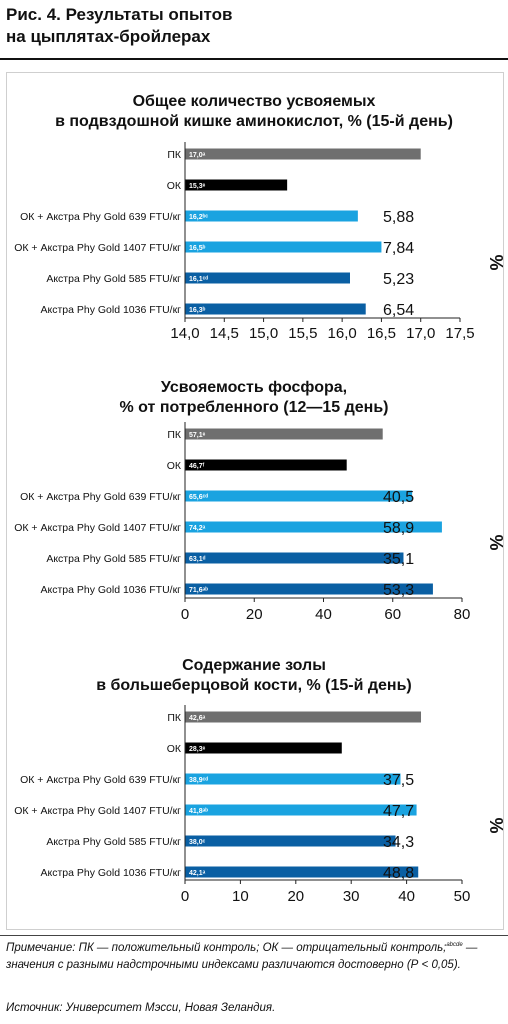 This screenshot has height=1024, width=508. What do you see at coordinates (110, 873) in the screenshot?
I see `chart-3-category-label-6: Акстра Phy Gold 1036 FTU/кг` at bounding box center [110, 873].